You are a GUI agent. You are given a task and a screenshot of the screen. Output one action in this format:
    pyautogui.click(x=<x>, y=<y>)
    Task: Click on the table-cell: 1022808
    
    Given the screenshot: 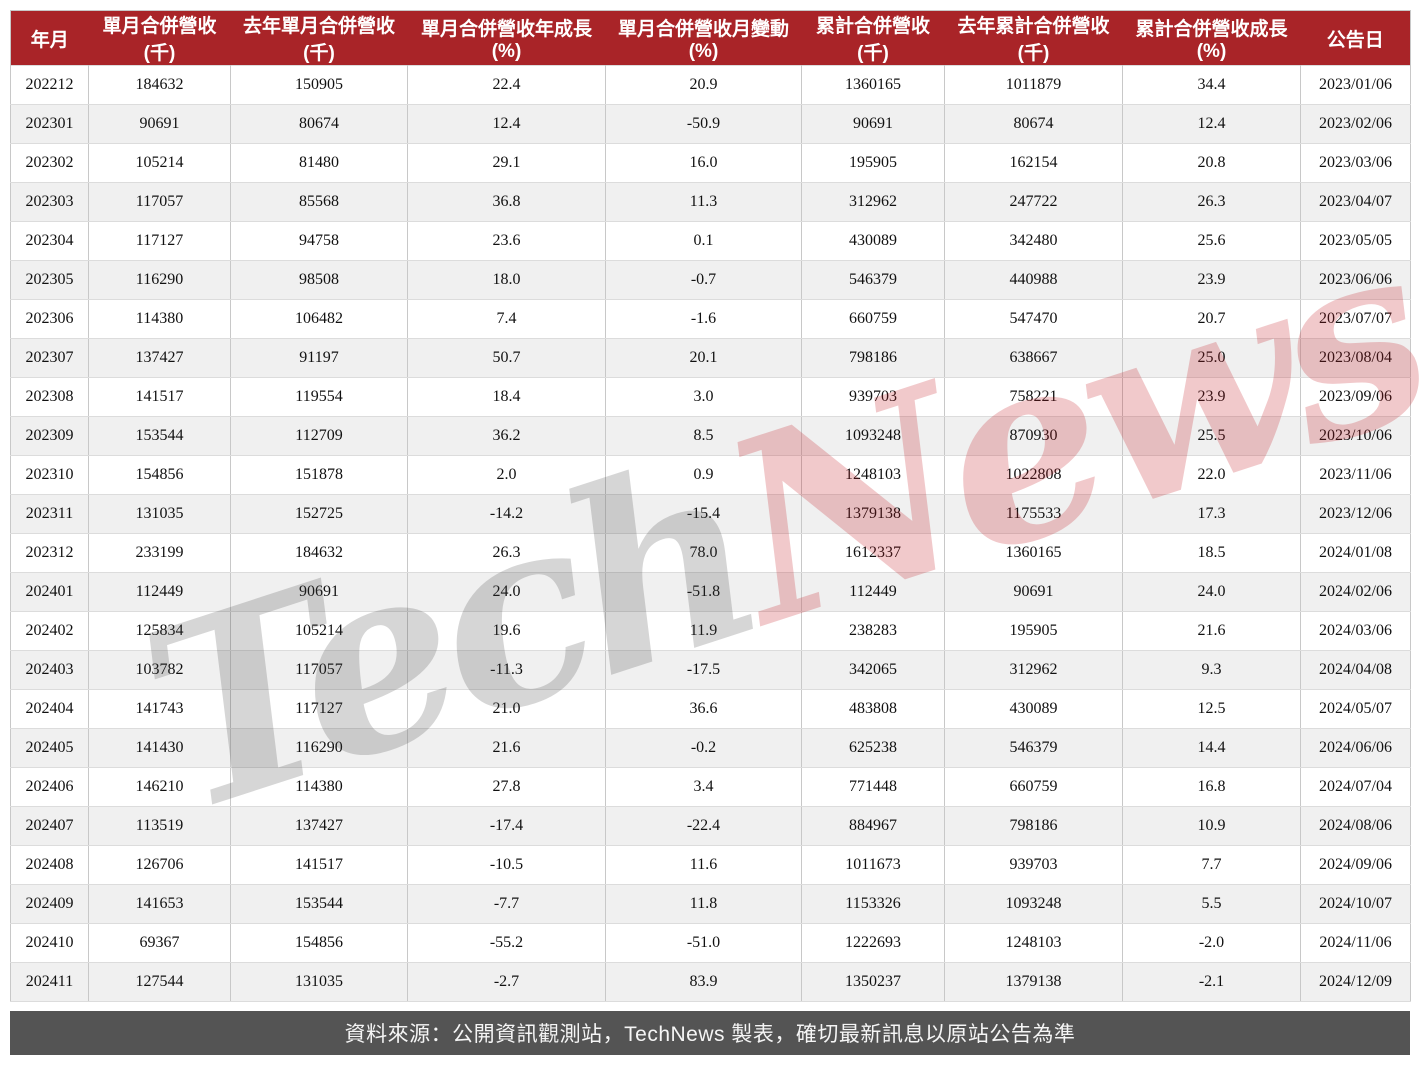 What is the action you would take?
    pyautogui.click(x=1033, y=475)
    